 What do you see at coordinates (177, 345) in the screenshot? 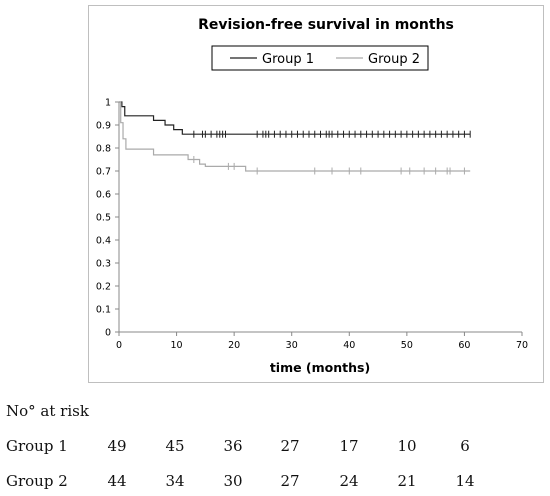
I see `x-tick-label: 10` at bounding box center [177, 345].